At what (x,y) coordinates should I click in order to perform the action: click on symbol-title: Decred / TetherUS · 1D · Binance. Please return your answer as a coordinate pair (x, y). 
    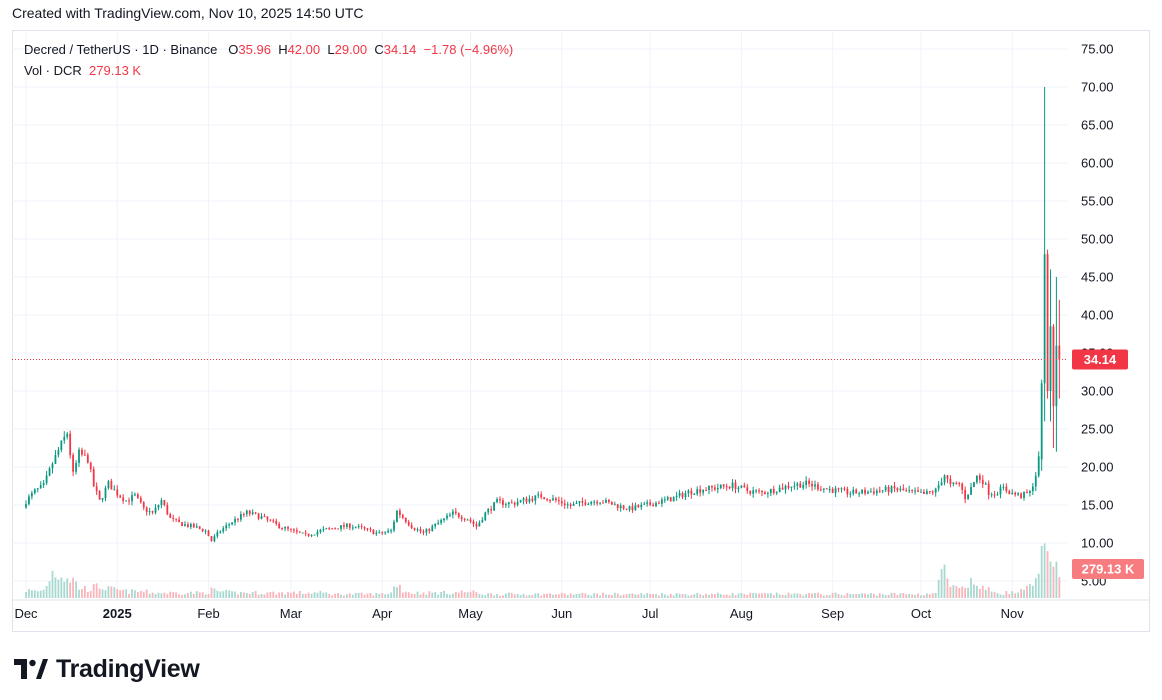
    Looking at the image, I should click on (121, 49).